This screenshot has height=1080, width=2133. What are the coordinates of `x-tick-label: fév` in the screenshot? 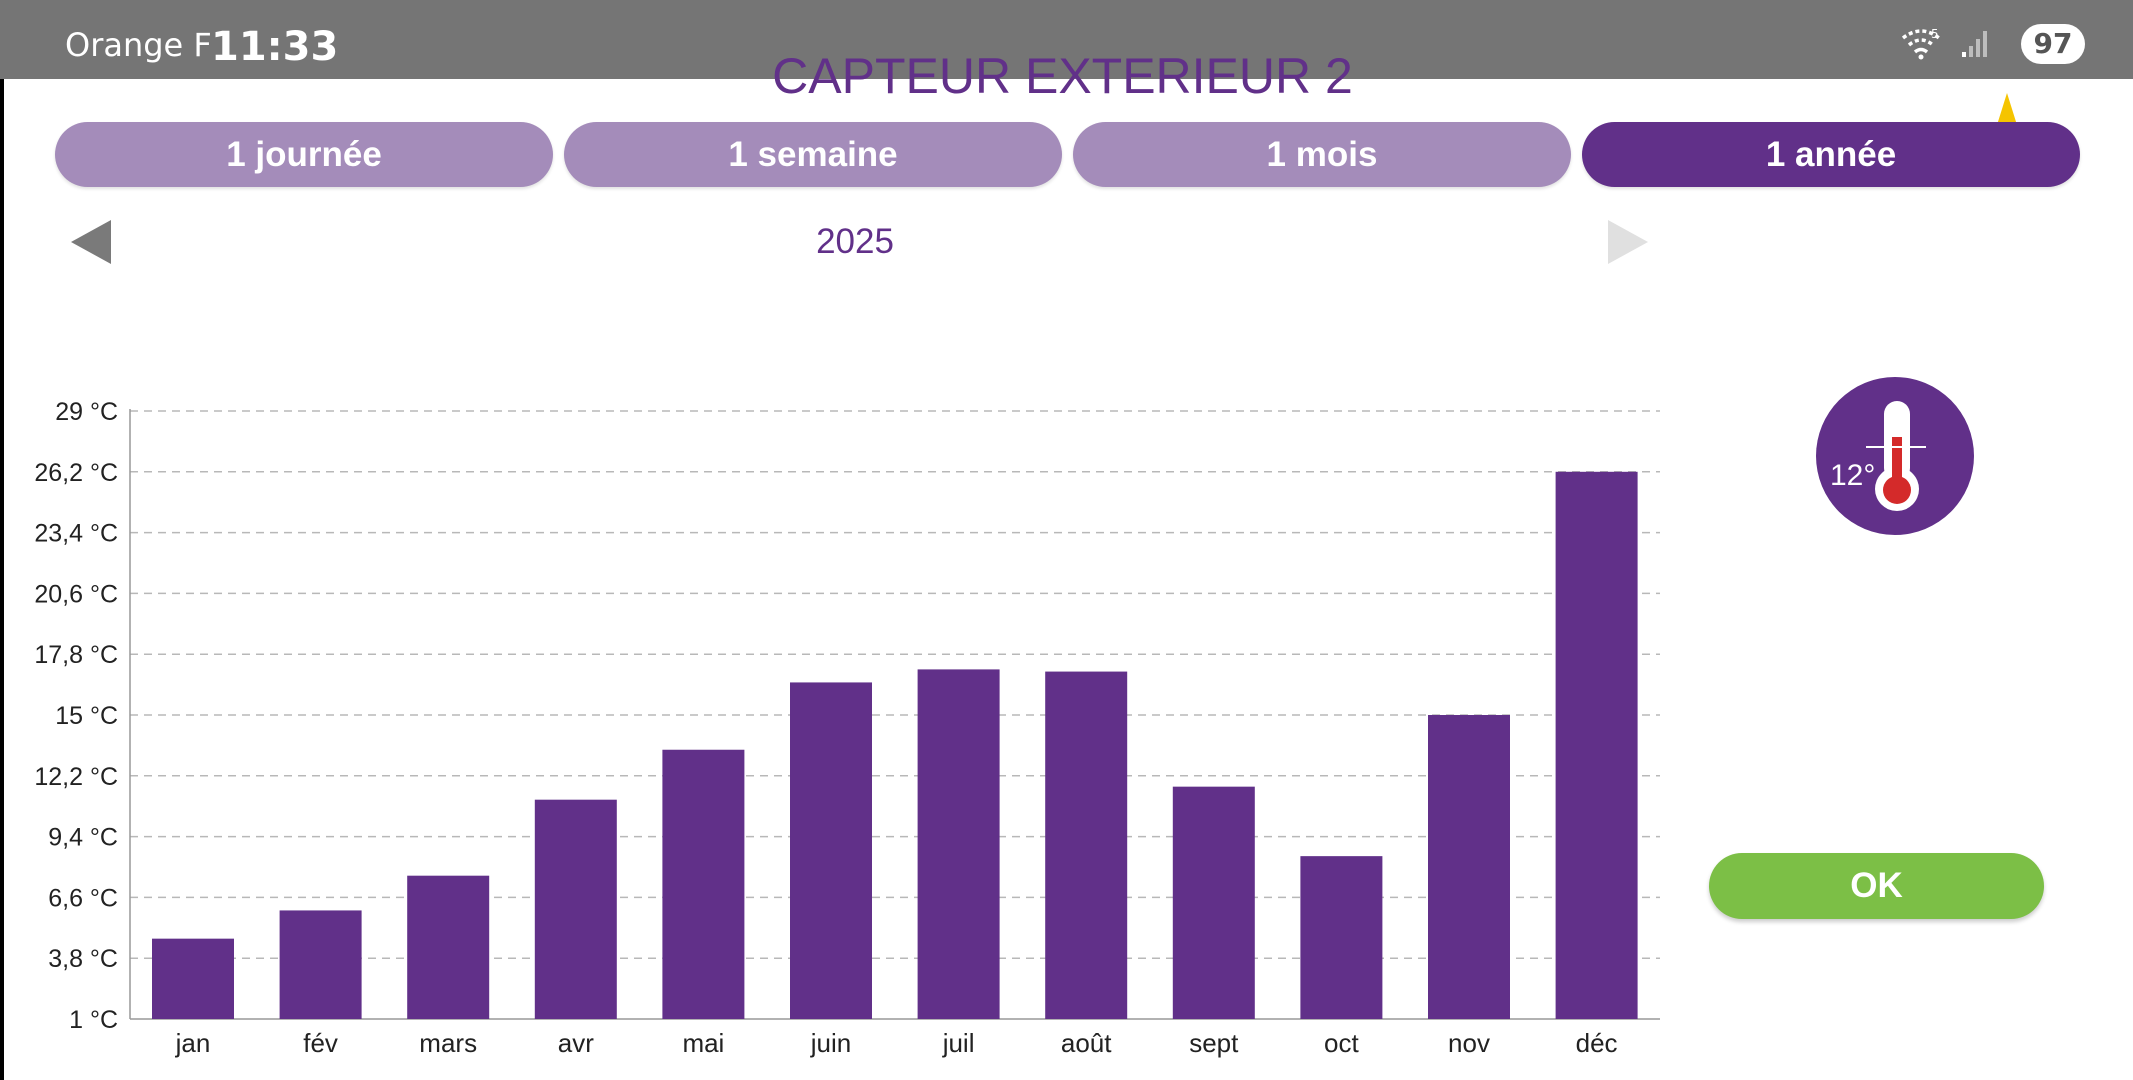 It's located at (320, 1043).